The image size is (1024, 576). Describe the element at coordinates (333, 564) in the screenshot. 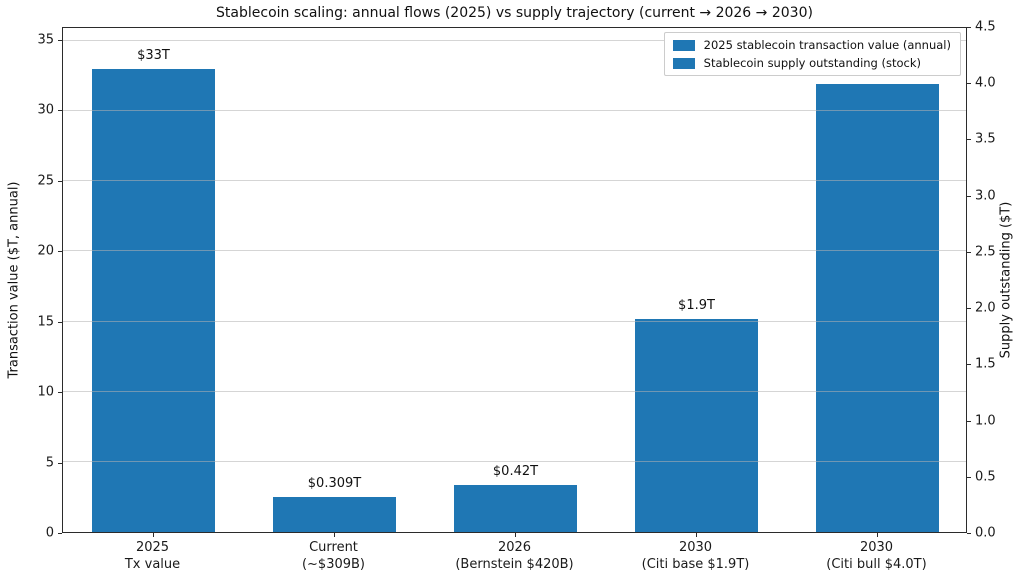

I see `x-tick-label-line: (~$309B)` at that location.